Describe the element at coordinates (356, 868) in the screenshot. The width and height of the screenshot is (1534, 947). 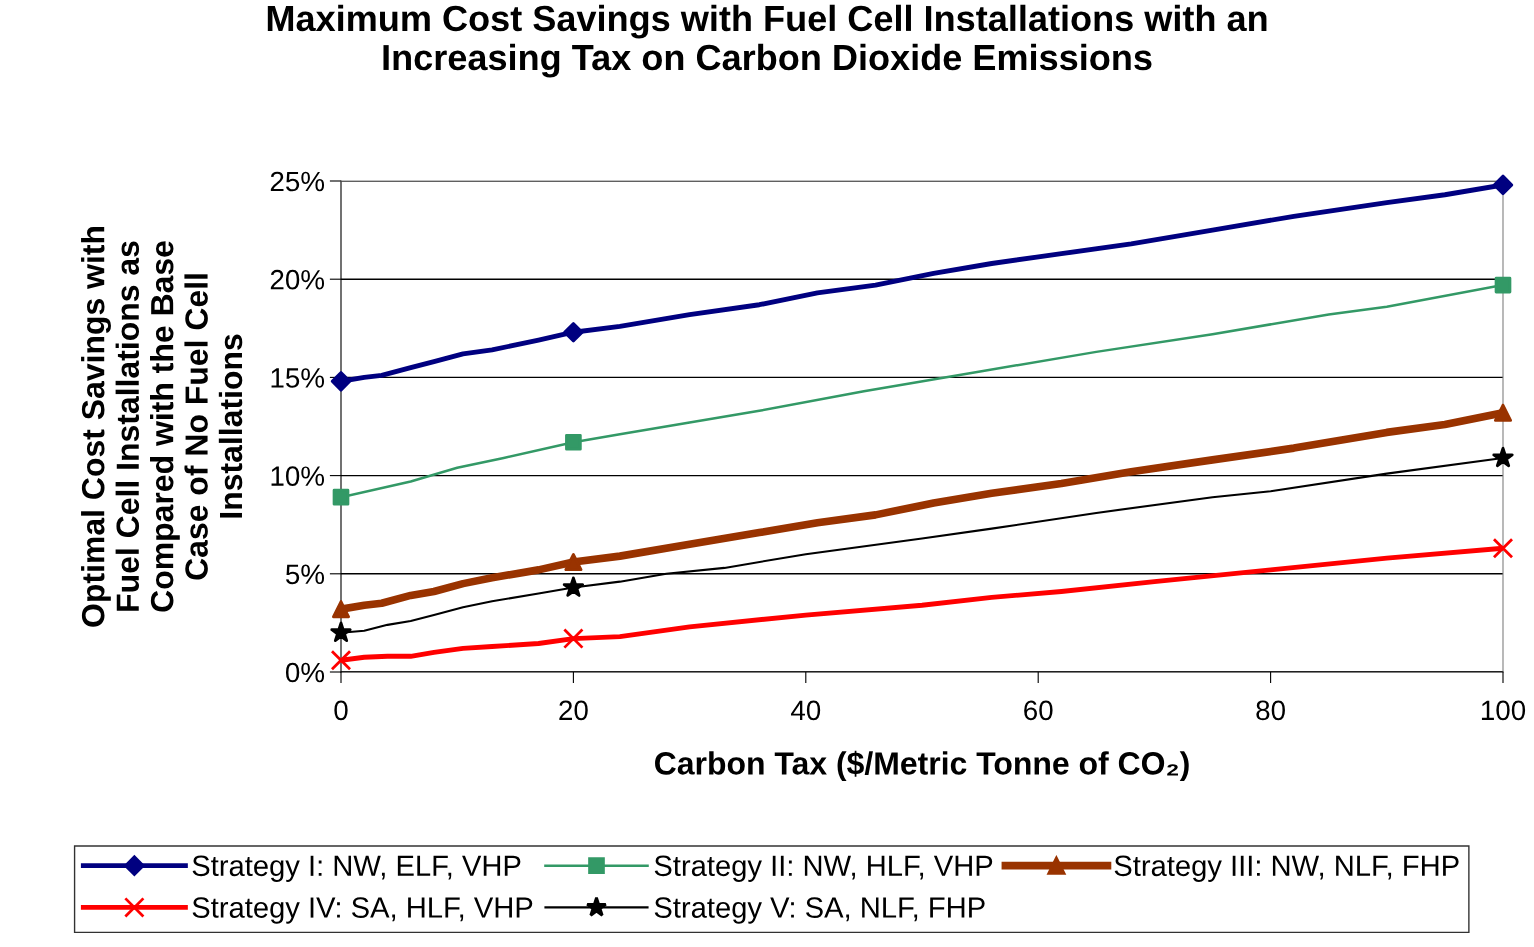
I see `legend-label: Strategy I: NW, ELF, VHP` at that location.